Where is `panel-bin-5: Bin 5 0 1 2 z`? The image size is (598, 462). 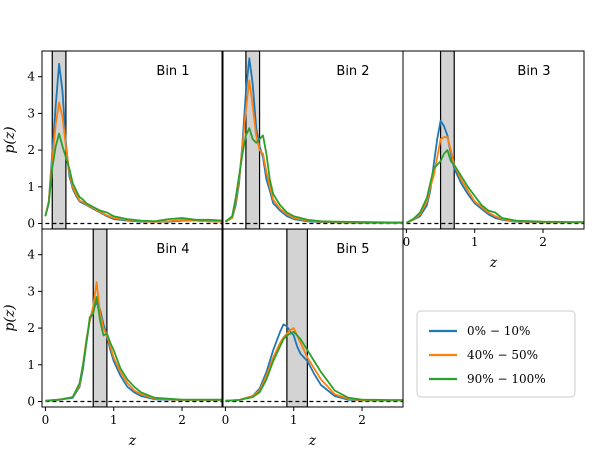 panel-bin-5: Bin 5 0 1 2 z is located at coordinates (312, 338).